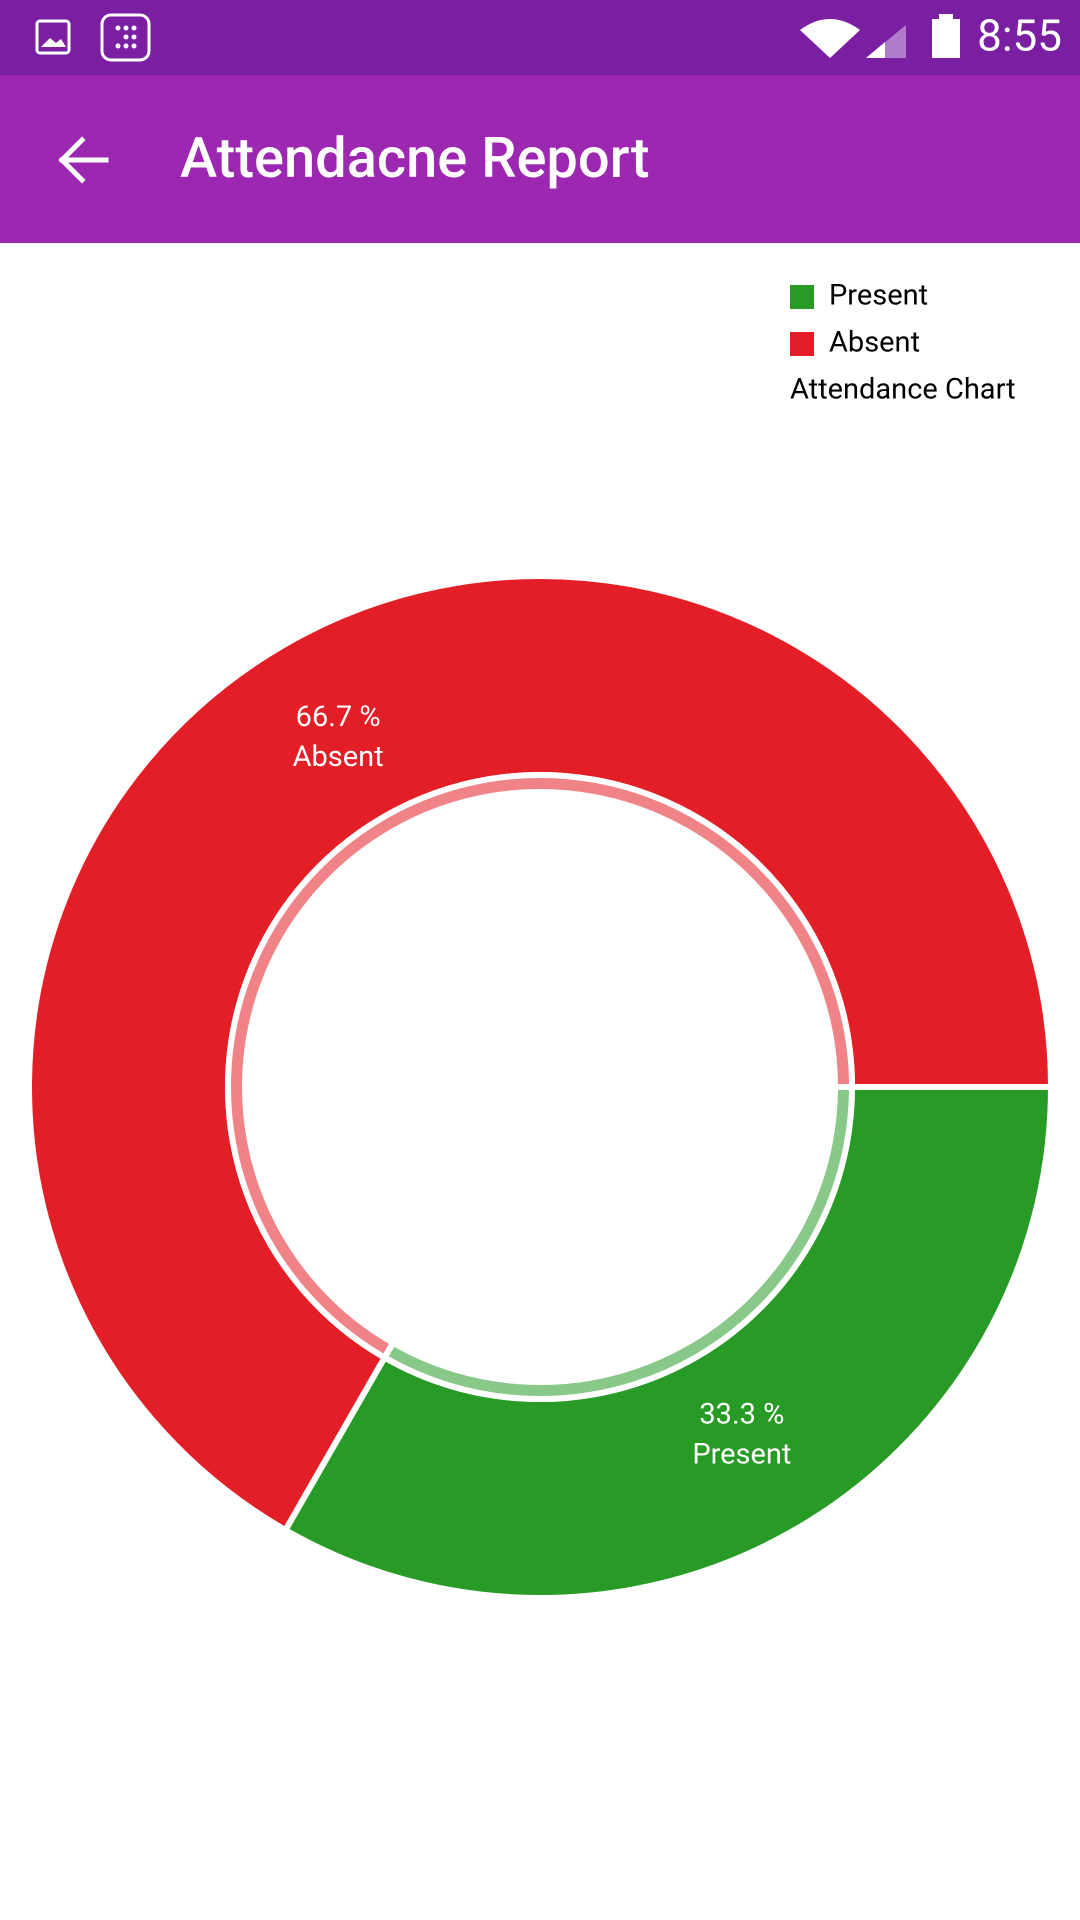 Image resolution: width=1080 pixels, height=1920 pixels. I want to click on status-icon-gallery, so click(53, 37).